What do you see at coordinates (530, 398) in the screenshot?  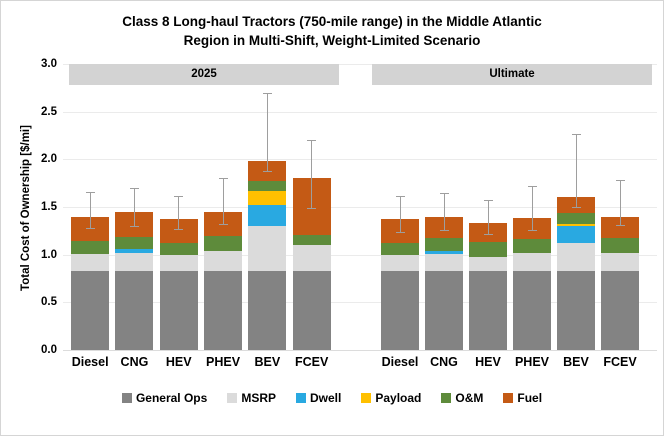 I see `legend-label-fuel: Fuel` at bounding box center [530, 398].